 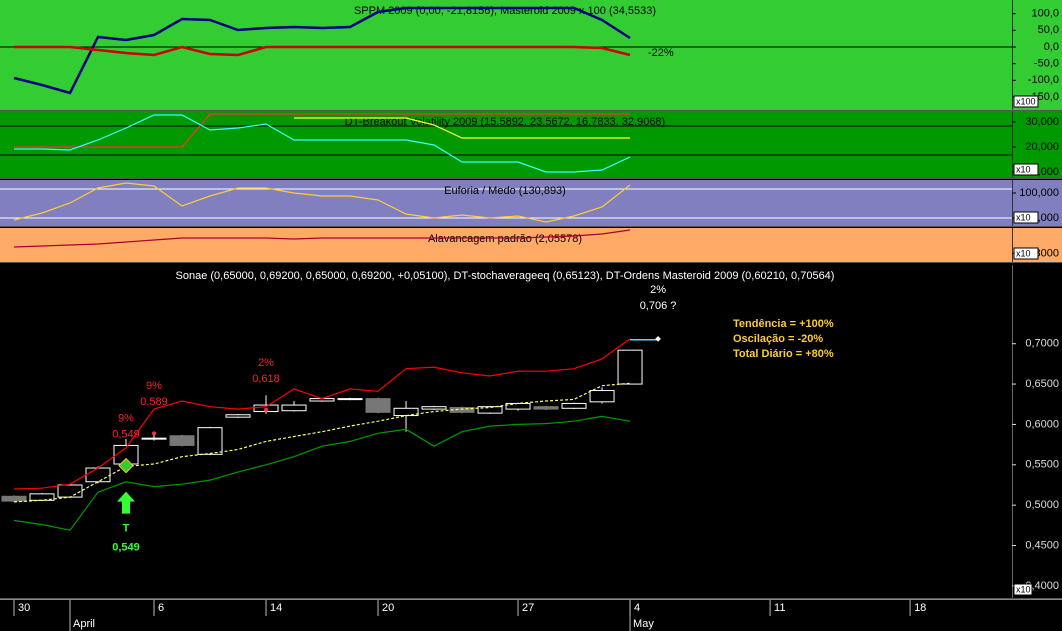 I want to click on month-label: May, so click(x=643, y=624).